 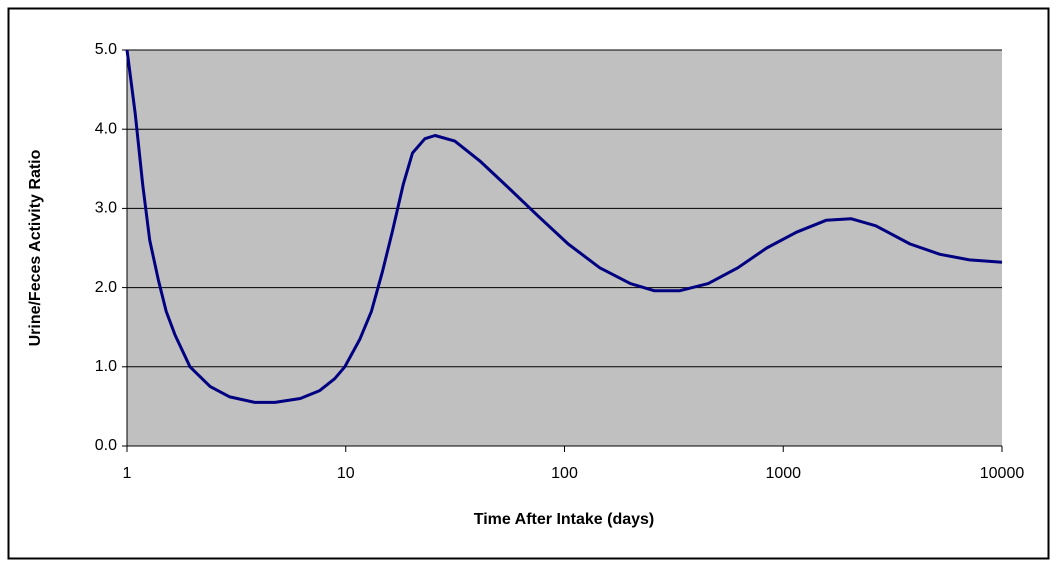 What do you see at coordinates (35, 247) in the screenshot?
I see `y-axis-title: Urine/Feces Activity Ratio` at bounding box center [35, 247].